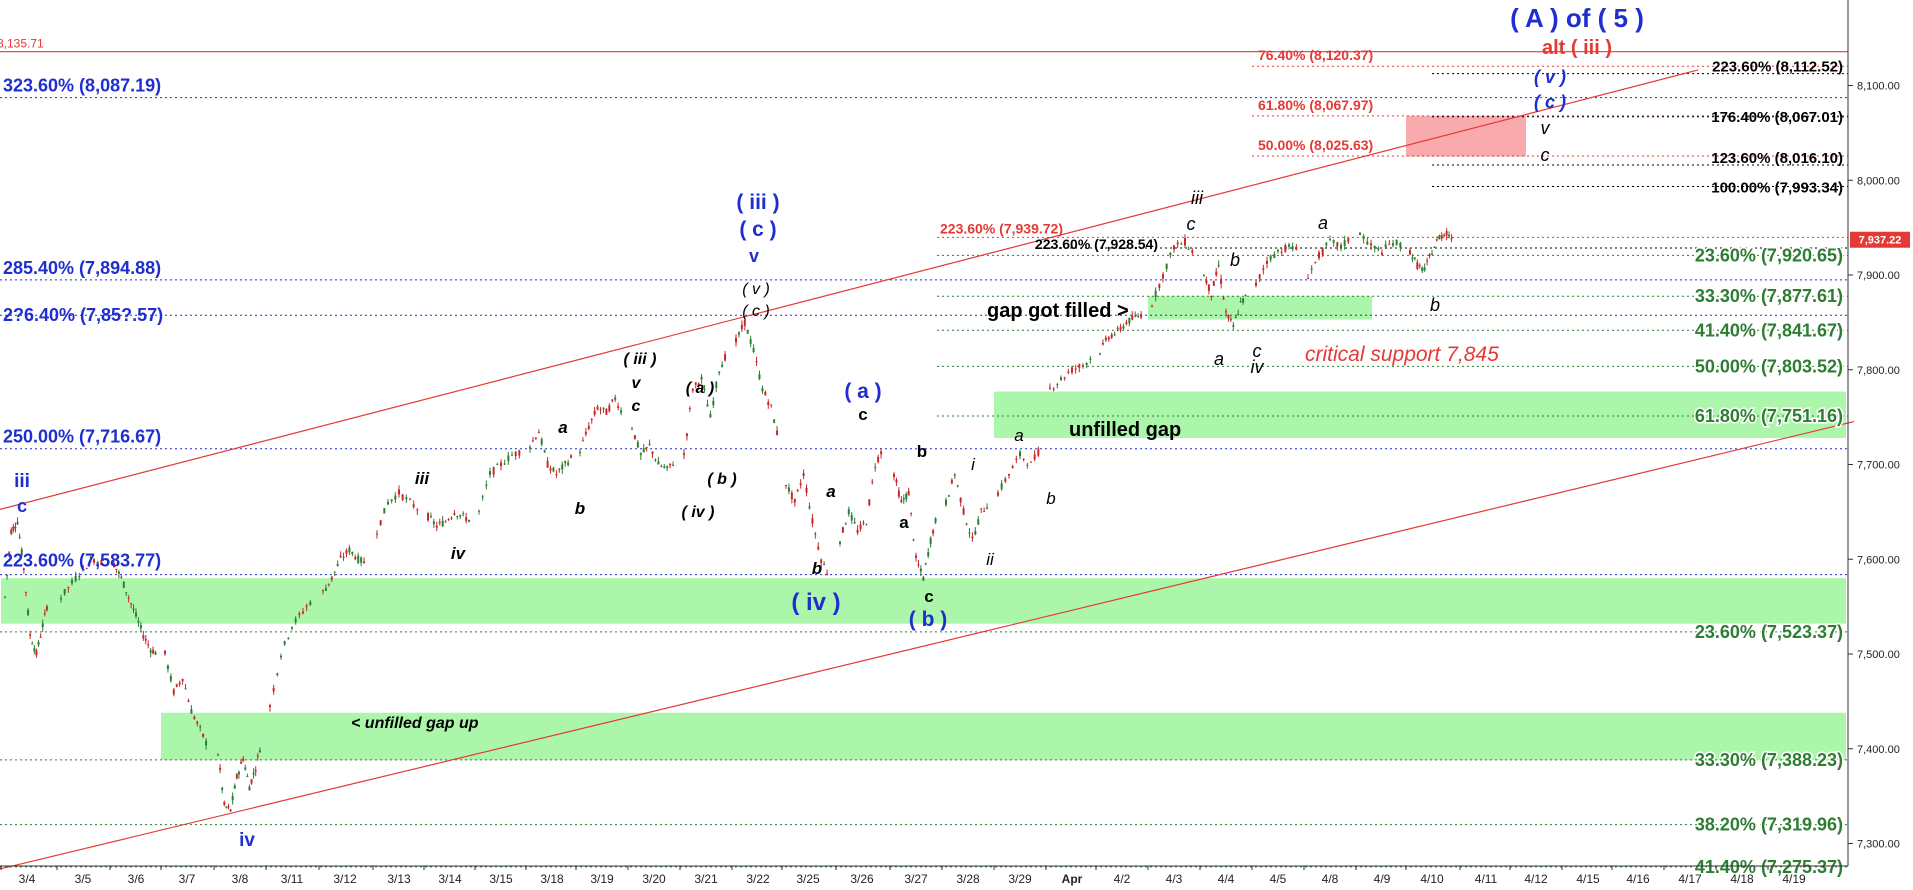 The width and height of the screenshot is (1913, 890). I want to click on y-tick-label: 7,300.00, so click(1878, 845).